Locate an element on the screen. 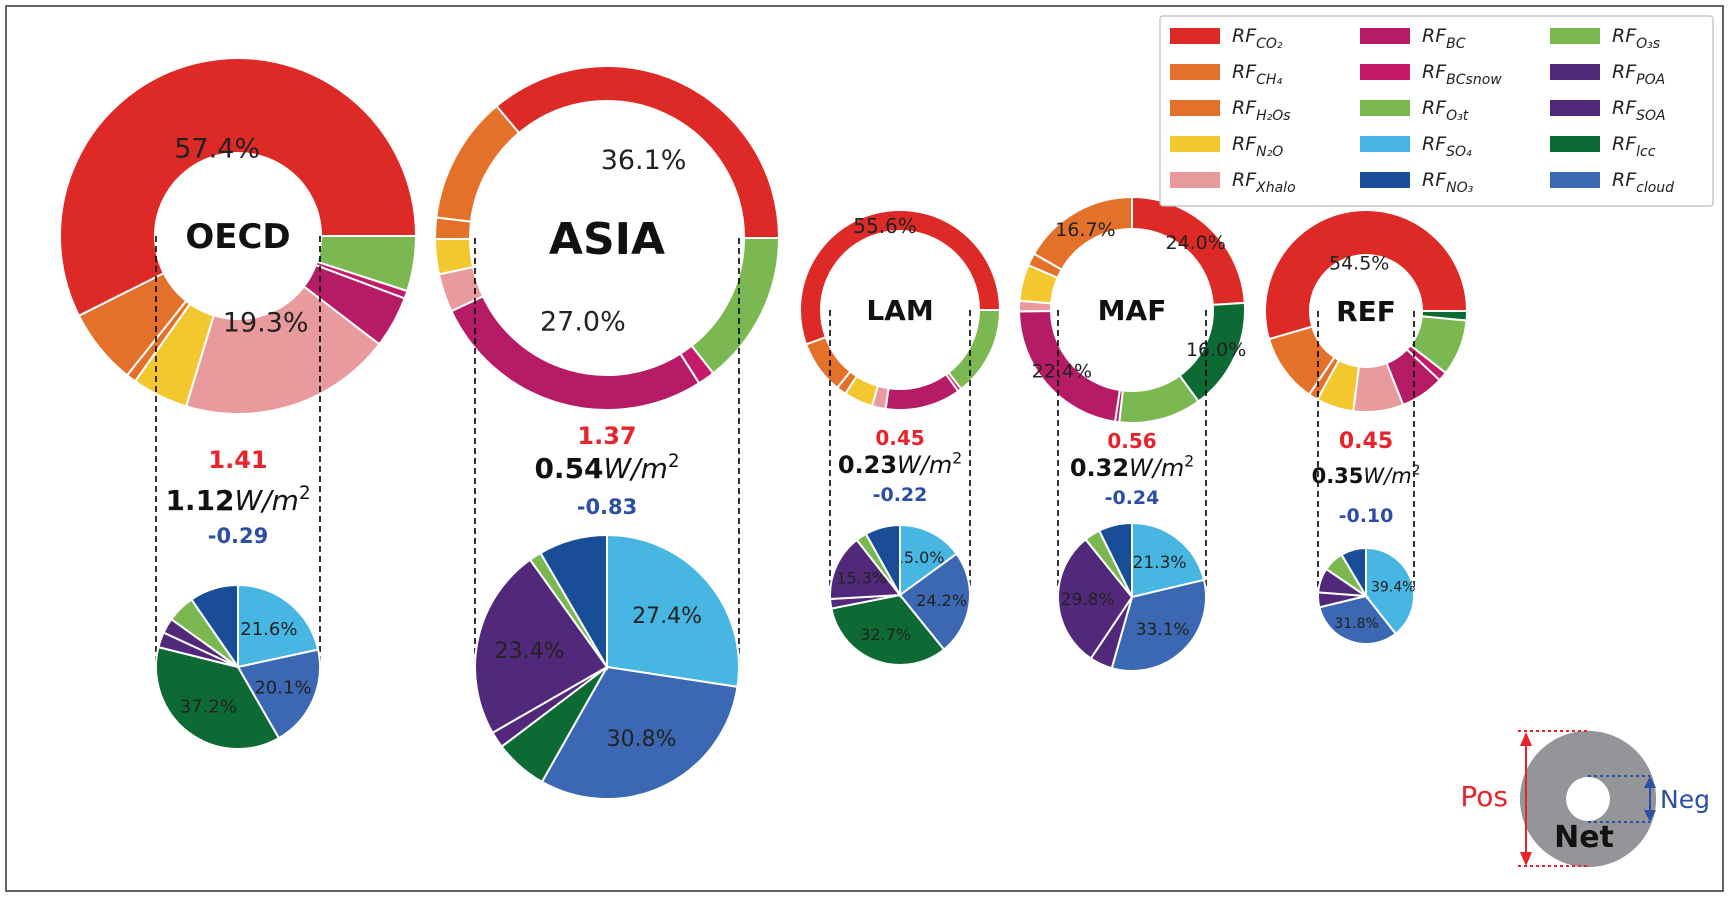  legend-item-soa: RFSOA is located at coordinates (1608, 110).